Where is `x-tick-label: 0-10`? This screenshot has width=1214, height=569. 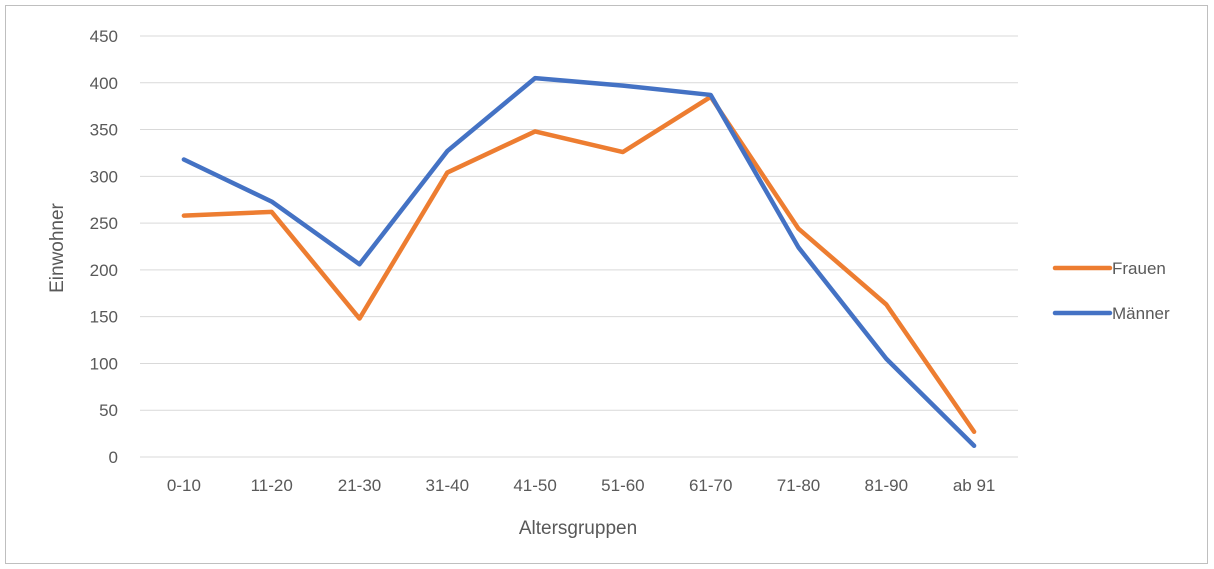
x-tick-label: 0-10 is located at coordinates (184, 485).